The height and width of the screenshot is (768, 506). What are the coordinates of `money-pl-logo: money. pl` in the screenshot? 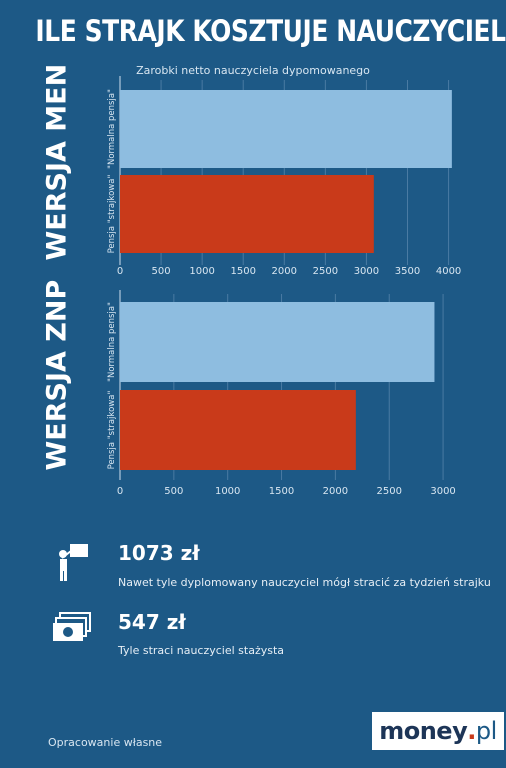 It's located at (438, 731).